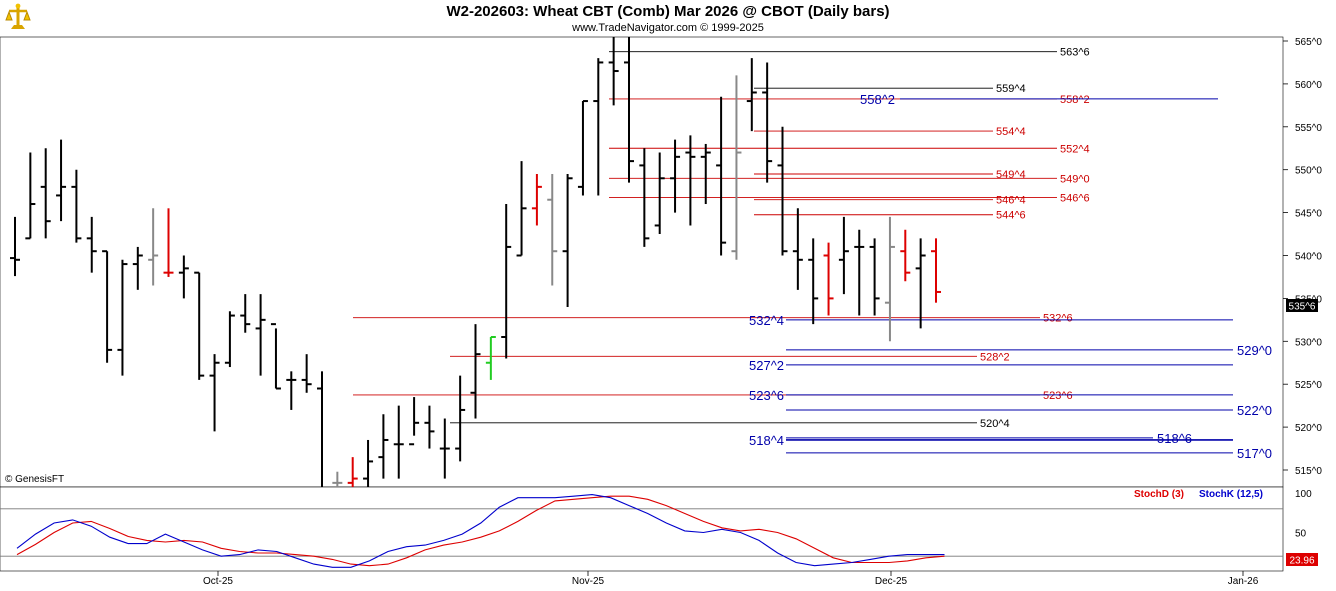 This screenshot has width=1336, height=591. Describe the element at coordinates (1011, 216) in the screenshot. I see `level-label: 544^6` at that location.